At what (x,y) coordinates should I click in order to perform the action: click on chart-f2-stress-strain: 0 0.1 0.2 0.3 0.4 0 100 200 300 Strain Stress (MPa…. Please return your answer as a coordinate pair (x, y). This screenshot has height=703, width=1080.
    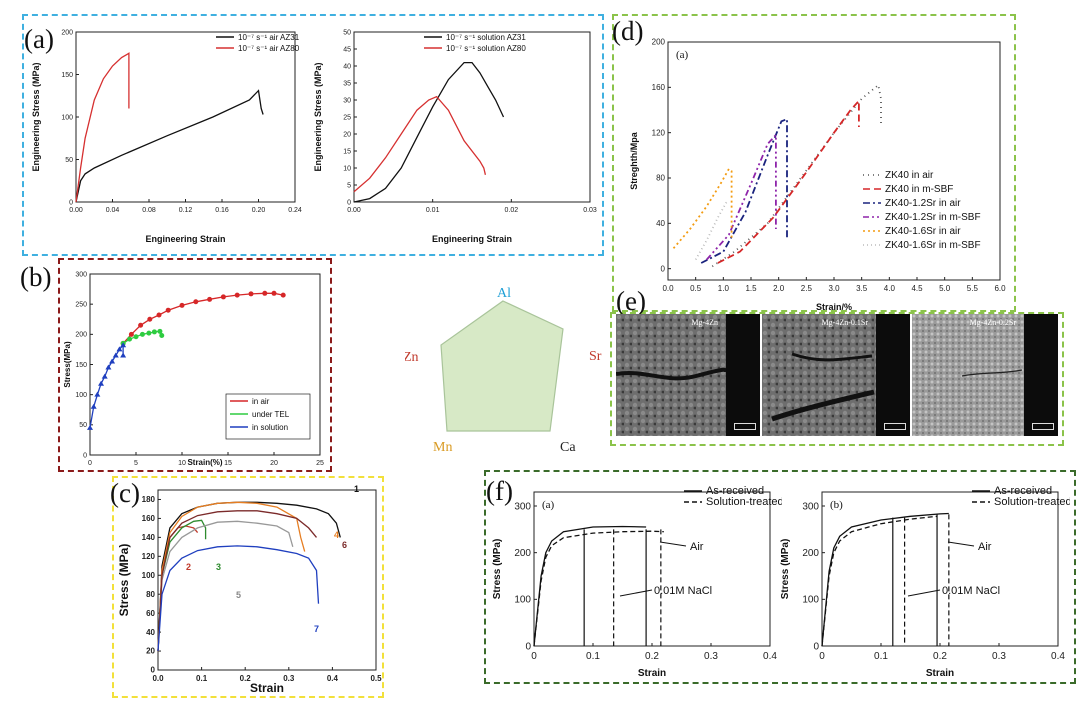
    Looking at the image, I should click on (925, 582).